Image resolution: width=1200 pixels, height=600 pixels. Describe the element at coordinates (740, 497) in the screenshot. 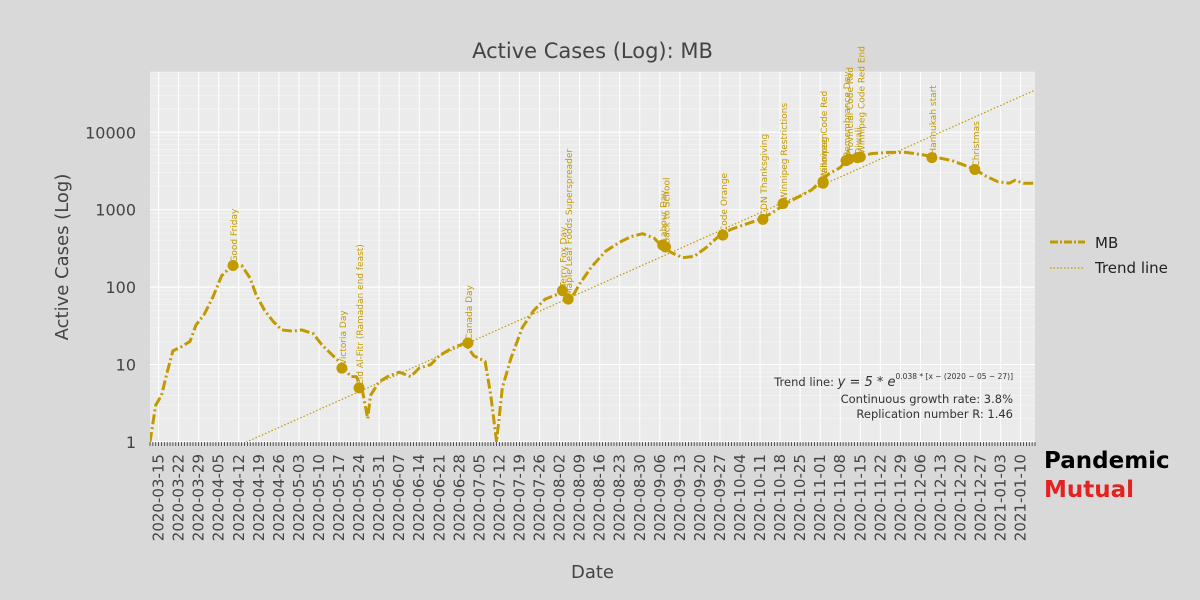

I see `x-tick-label: 2020-10-04` at that location.